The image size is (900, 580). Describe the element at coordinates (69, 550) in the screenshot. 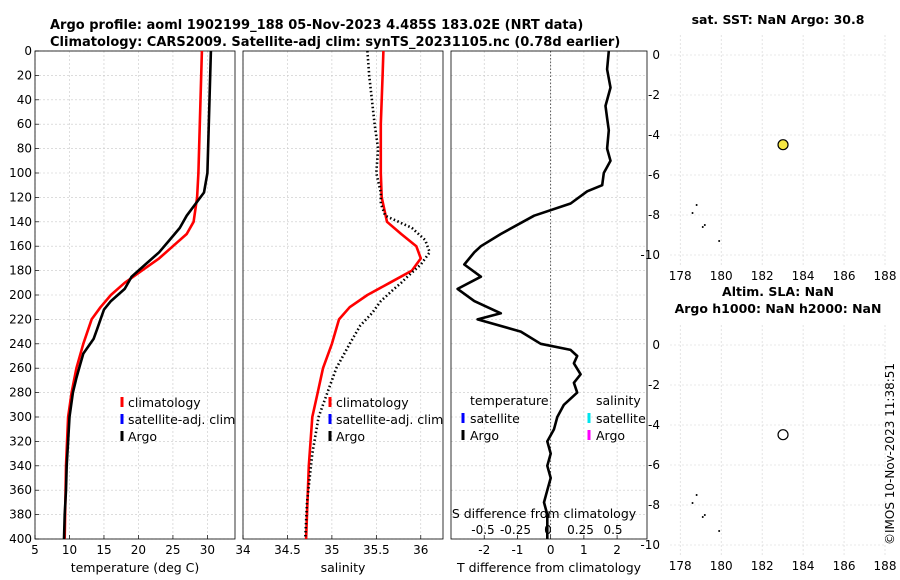

I see `x-tick-label: 10` at that location.